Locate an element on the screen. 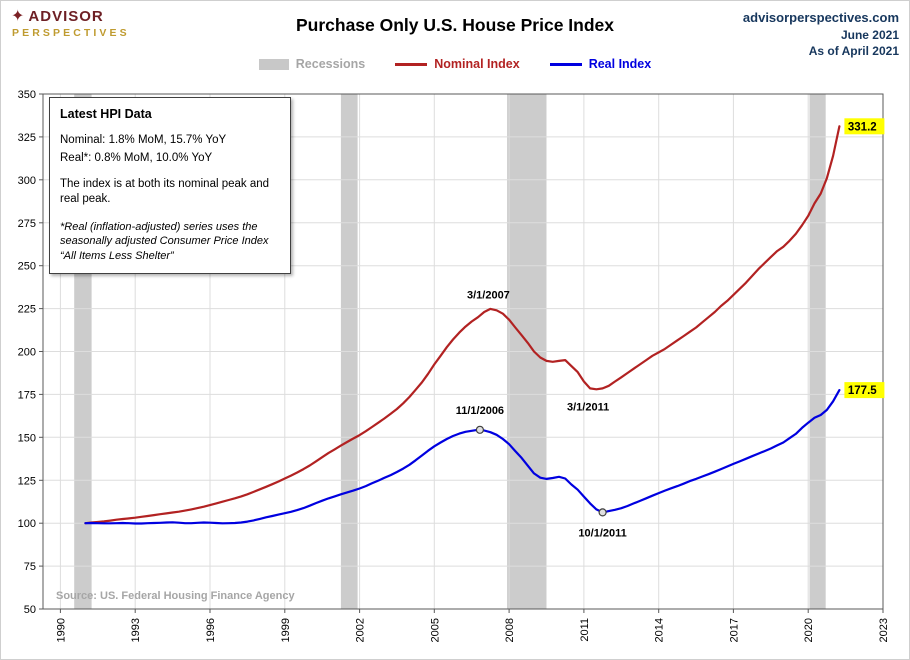 This screenshot has width=910, height=660. svg-text: 2008 is located at coordinates (510, 630).